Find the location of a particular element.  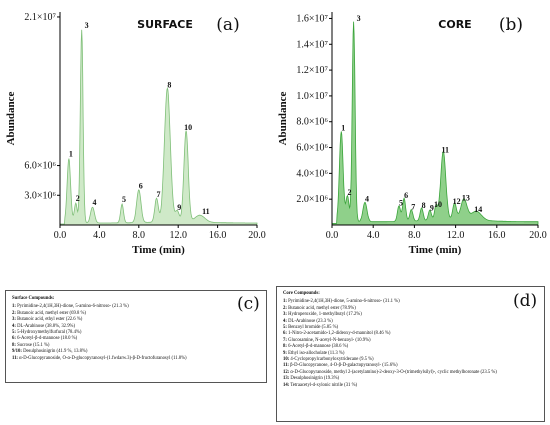

peak-label: 11 is located at coordinates (206, 211).